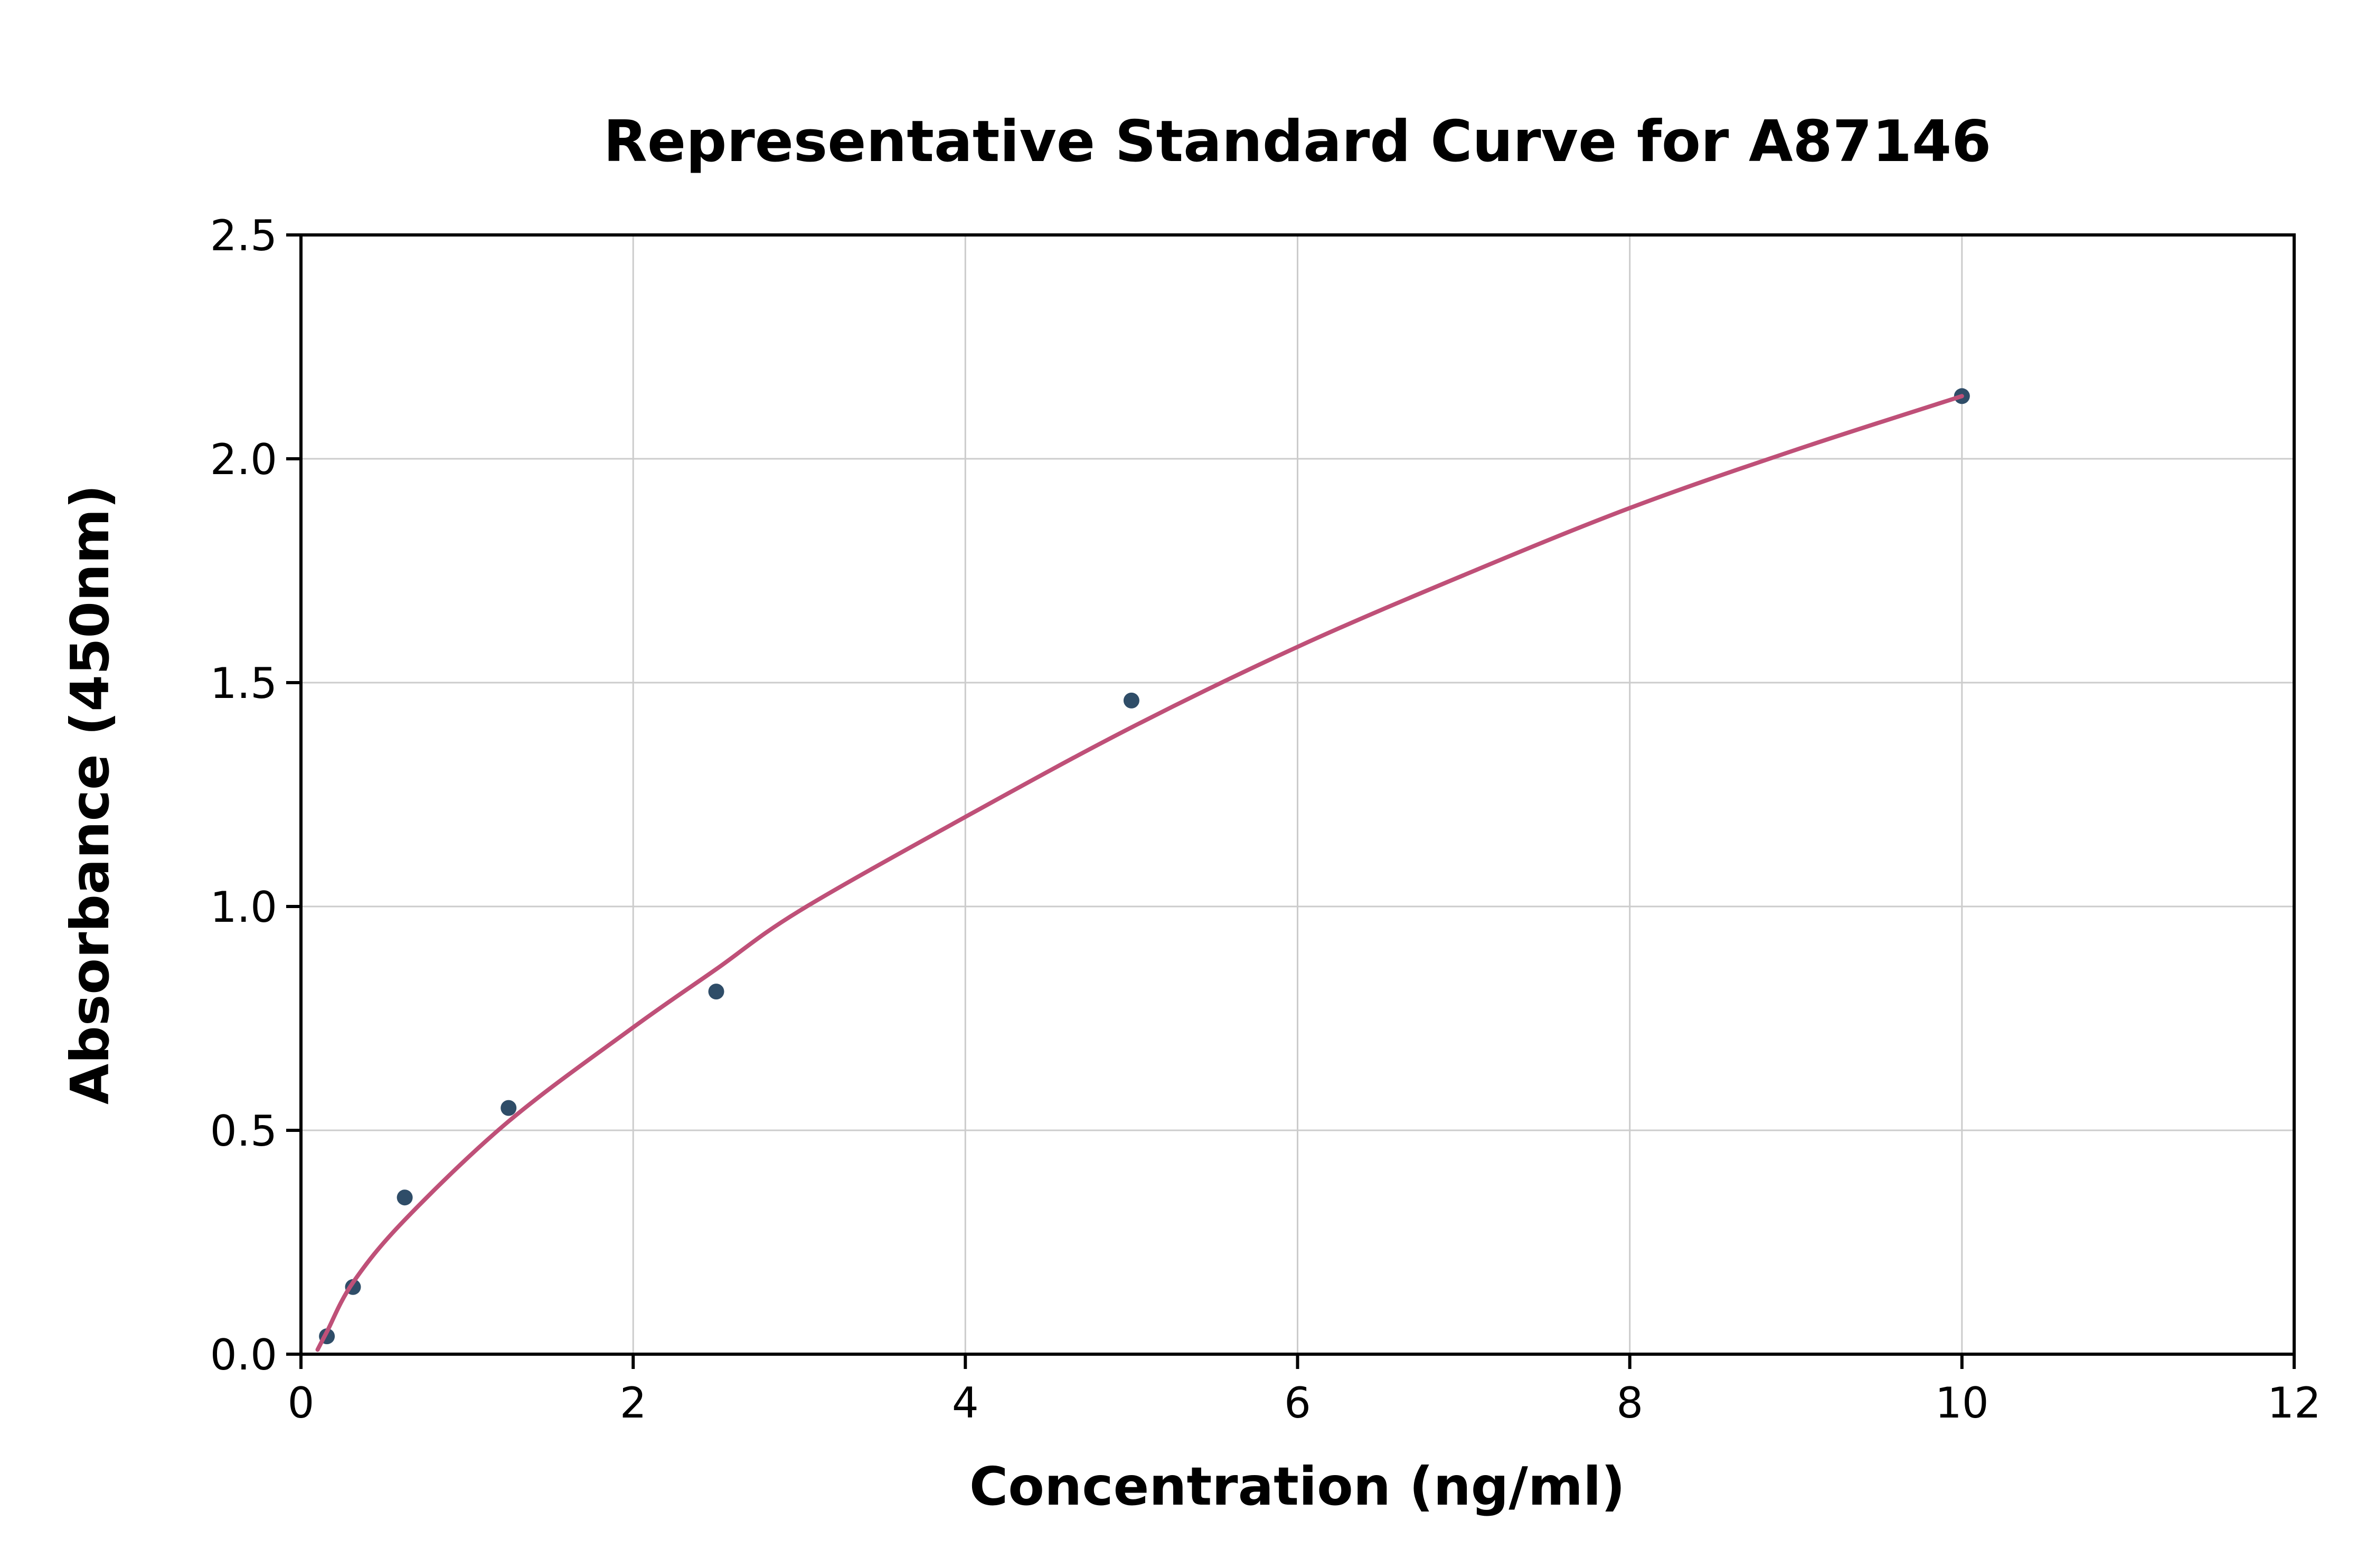 The image size is (2376, 1568). I want to click on y-axis-label: Absorbance (450nm), so click(90, 794).